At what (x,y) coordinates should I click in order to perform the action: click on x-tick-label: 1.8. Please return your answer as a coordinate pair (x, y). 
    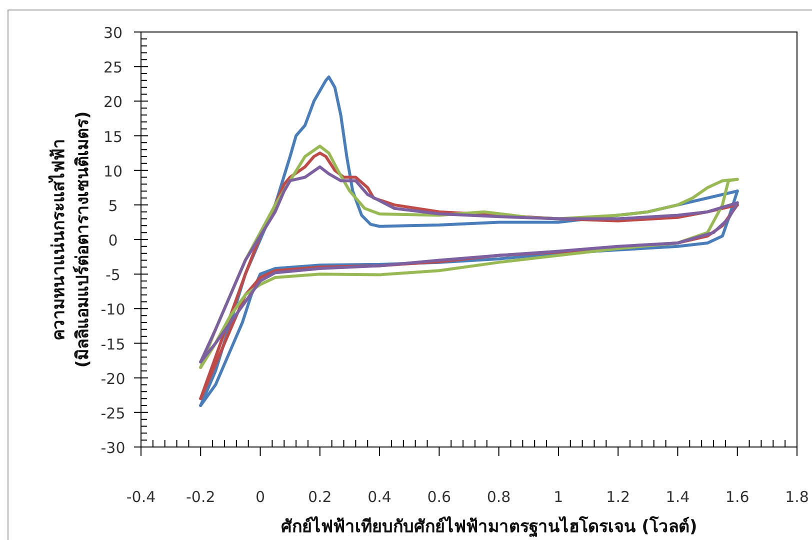
    Looking at the image, I should click on (797, 497).